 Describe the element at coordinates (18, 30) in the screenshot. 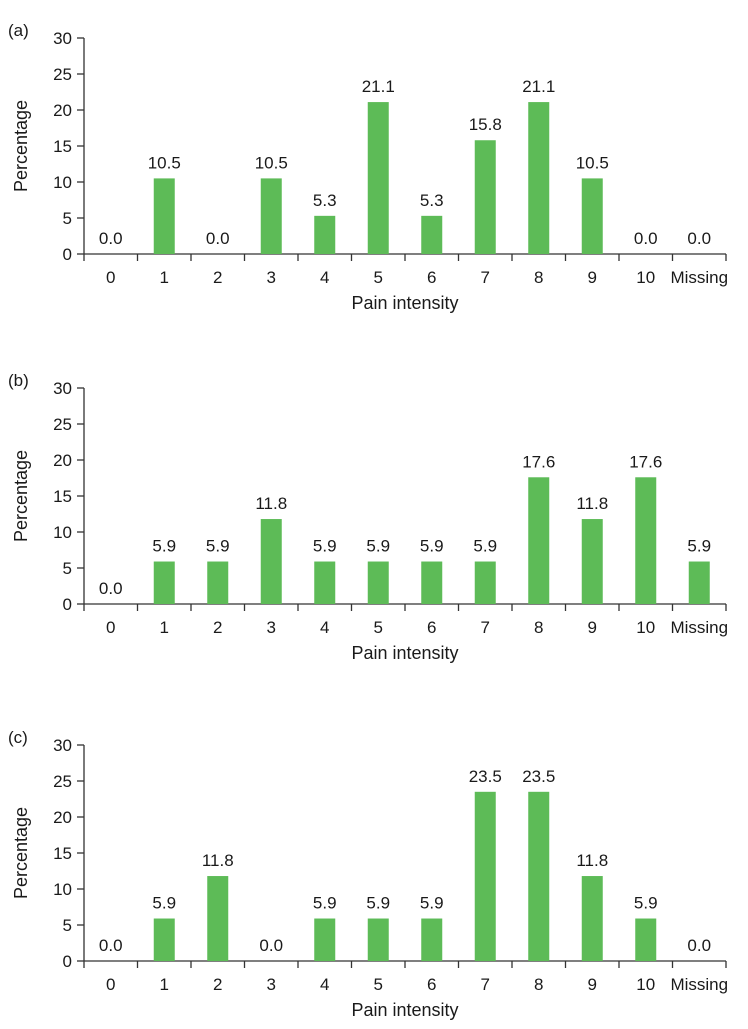

I see `panel-label: (a)` at that location.